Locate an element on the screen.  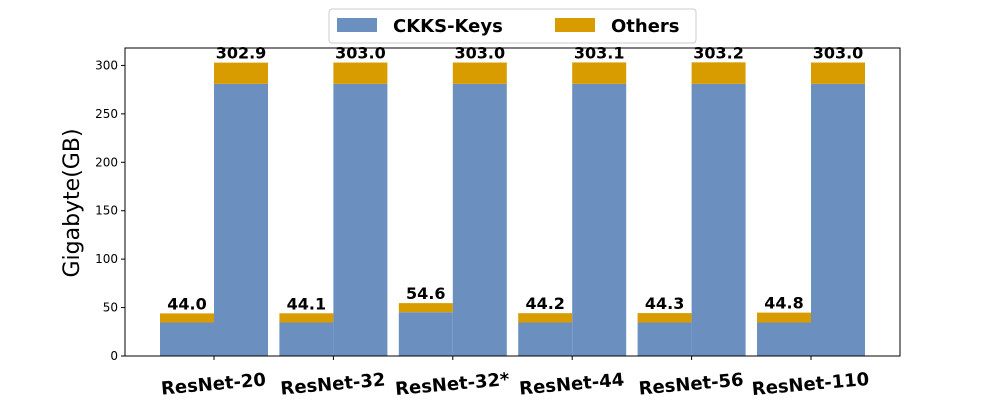
bar-total-label: 44.2 is located at coordinates (544, 303).